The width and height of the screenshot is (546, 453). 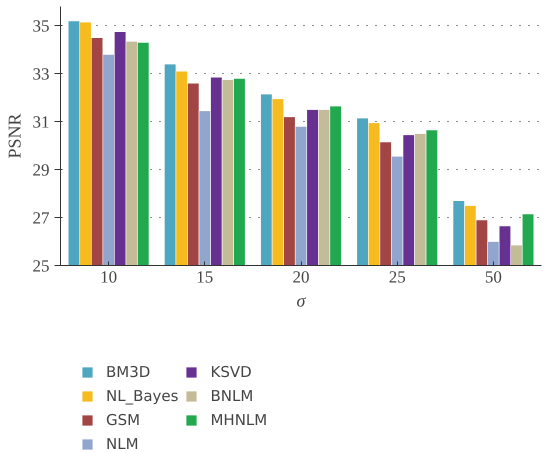 I want to click on legend-label: MHNLM, so click(x=239, y=420).